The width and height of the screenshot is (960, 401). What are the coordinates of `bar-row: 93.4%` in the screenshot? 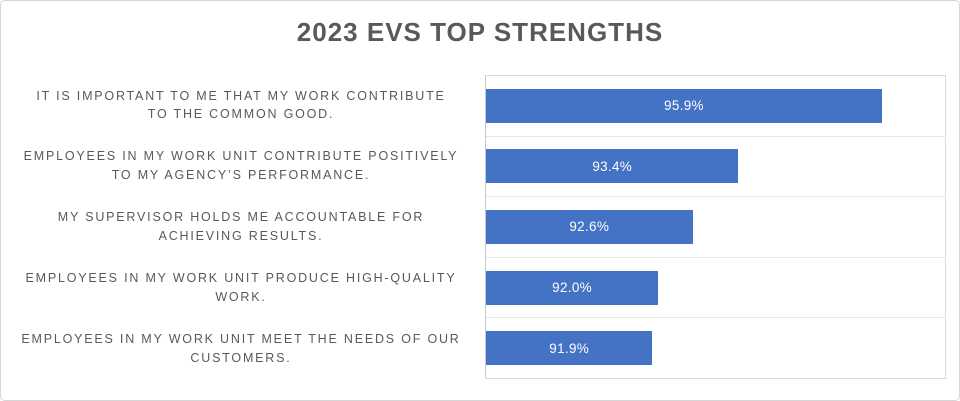 It's located at (715, 167).